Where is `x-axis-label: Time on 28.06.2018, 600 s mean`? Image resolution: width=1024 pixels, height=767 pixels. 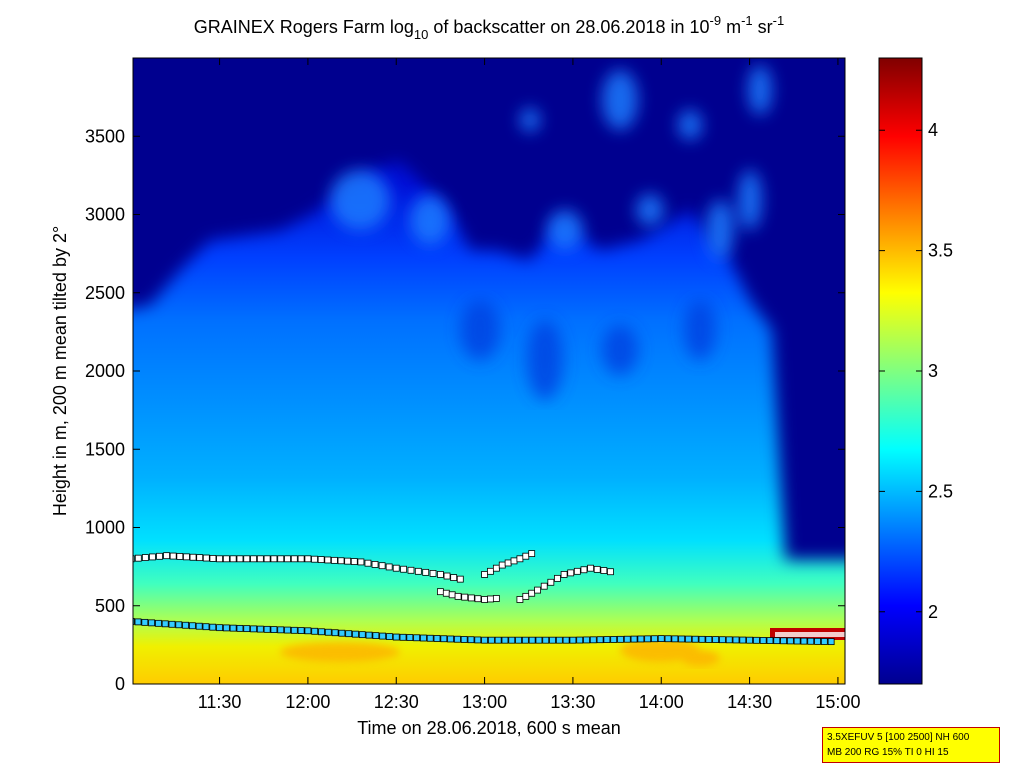
x-axis-label: Time on 28.06.2018, 600 s mean is located at coordinates (489, 728).